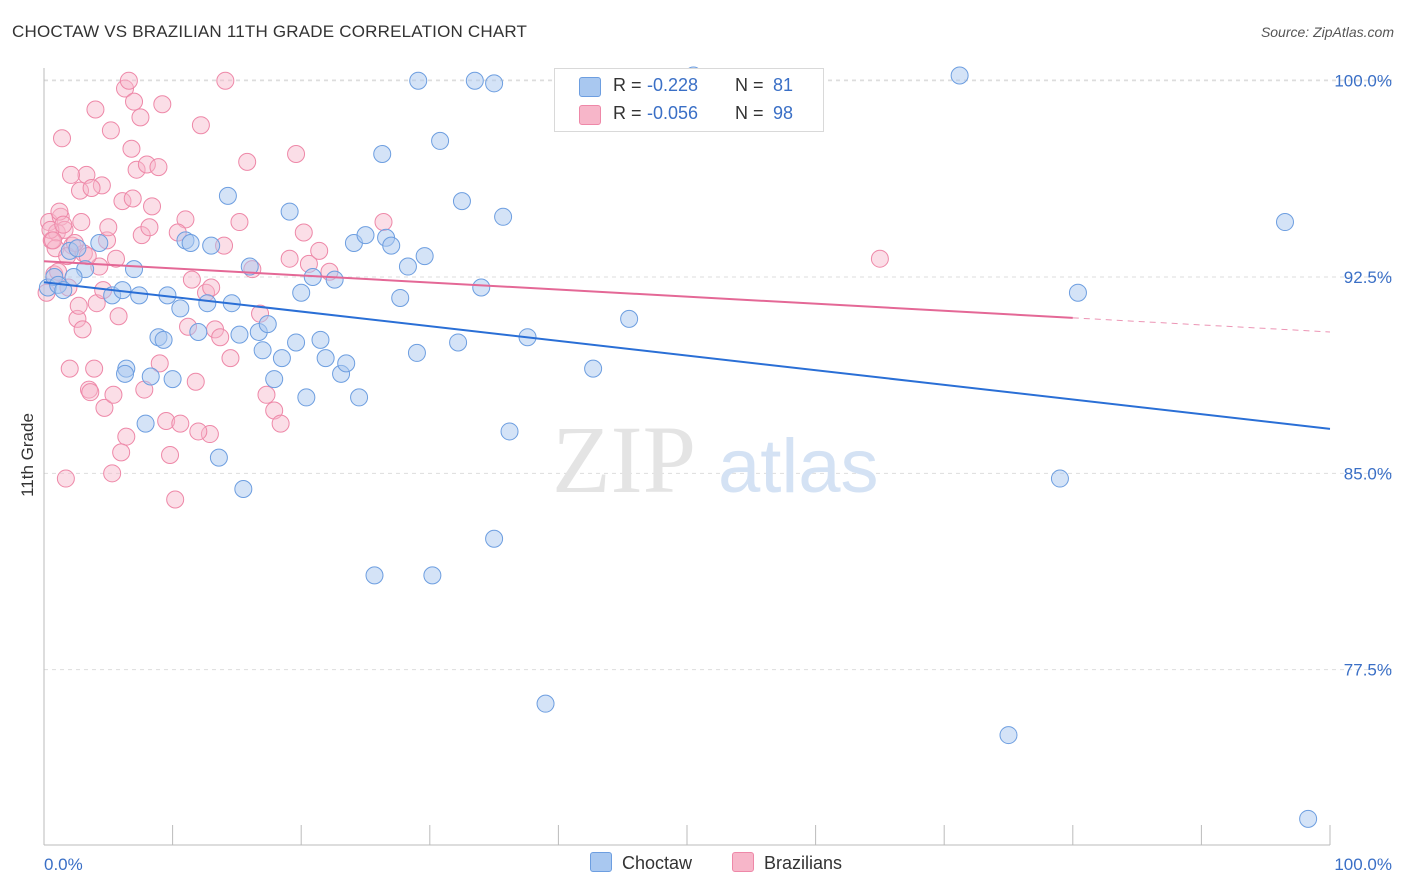 This screenshot has width=1406, height=892. Describe the element at coordinates (1201, 325) in the screenshot. I see `brazilians-trend-extension` at that location.